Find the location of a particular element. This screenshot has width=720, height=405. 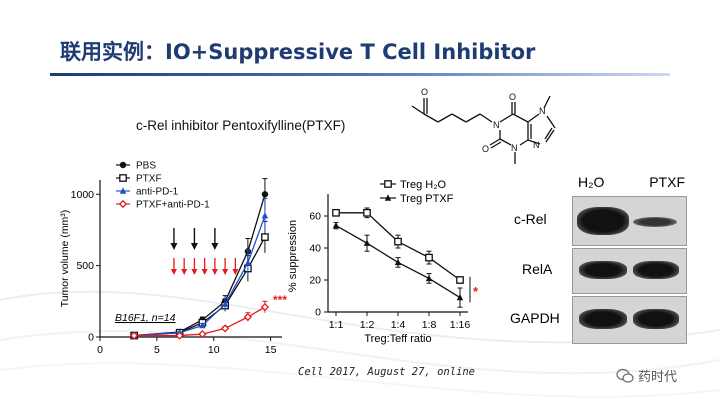

x-tick-label: 15 is located at coordinates (271, 350).